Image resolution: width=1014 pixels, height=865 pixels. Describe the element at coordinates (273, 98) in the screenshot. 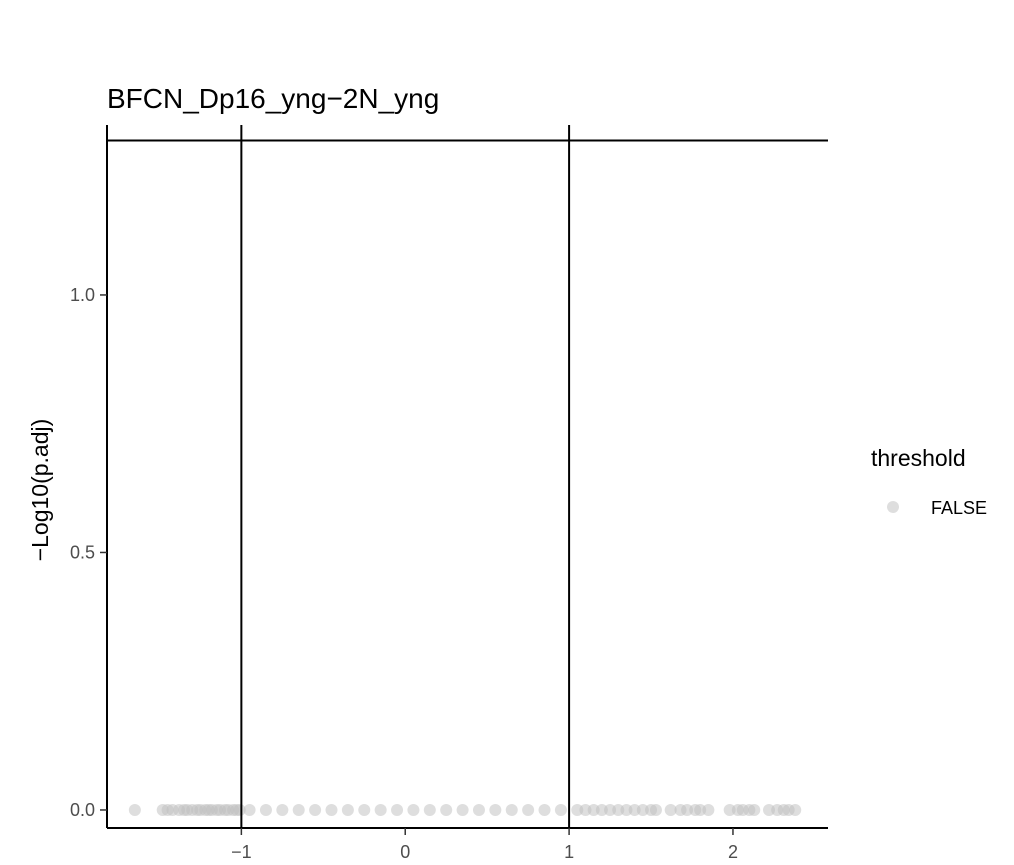

I see `chart-title: BFCN_Dp16_yng−2N_yng` at that location.